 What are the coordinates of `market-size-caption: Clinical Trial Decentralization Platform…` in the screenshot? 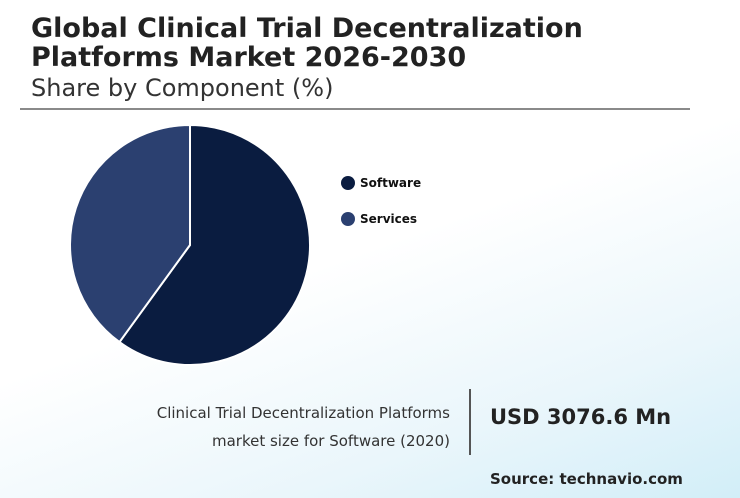 It's located at (303, 427).